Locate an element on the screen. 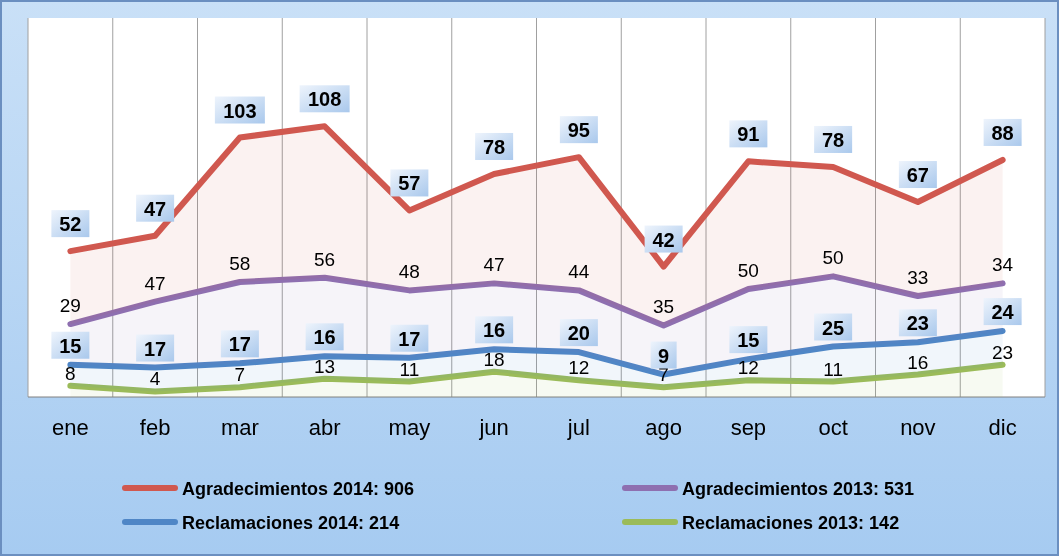 This screenshot has width=1059, height=556. data-label: 25 is located at coordinates (833, 327).